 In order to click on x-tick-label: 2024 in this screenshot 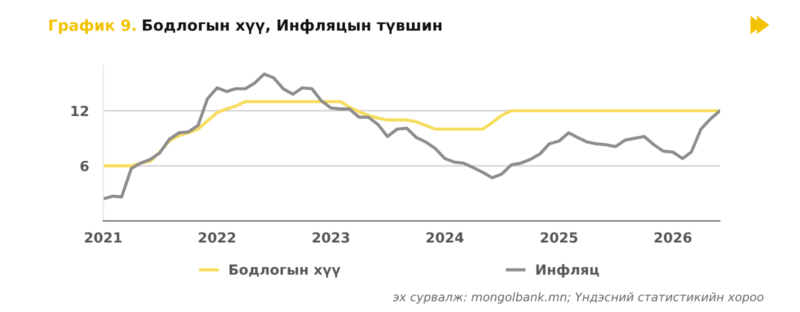, I will do `click(445, 237)`.